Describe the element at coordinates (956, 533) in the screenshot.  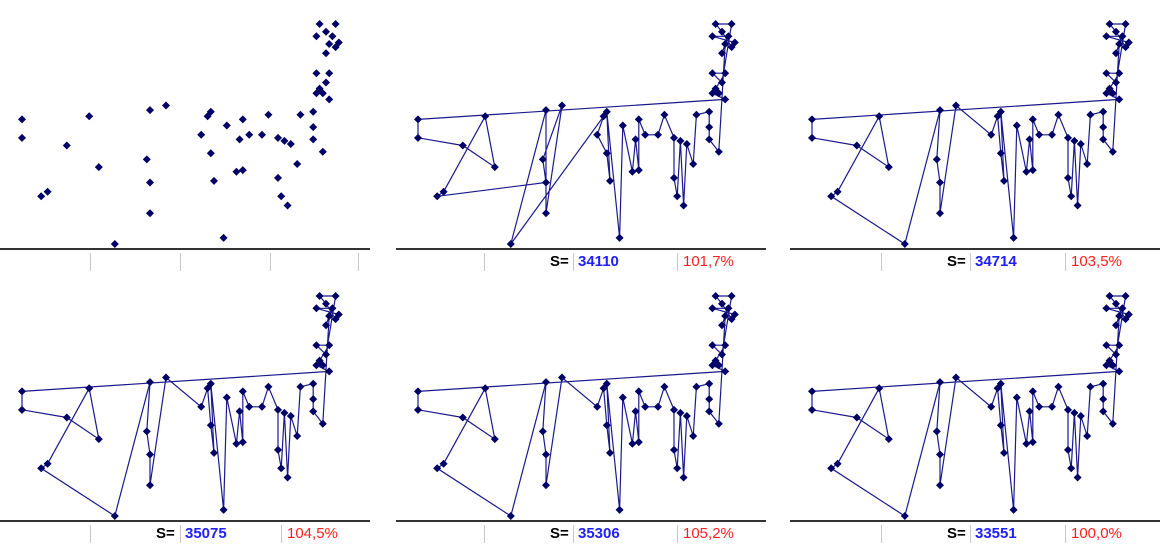
I see `cost-label: S=` at that location.